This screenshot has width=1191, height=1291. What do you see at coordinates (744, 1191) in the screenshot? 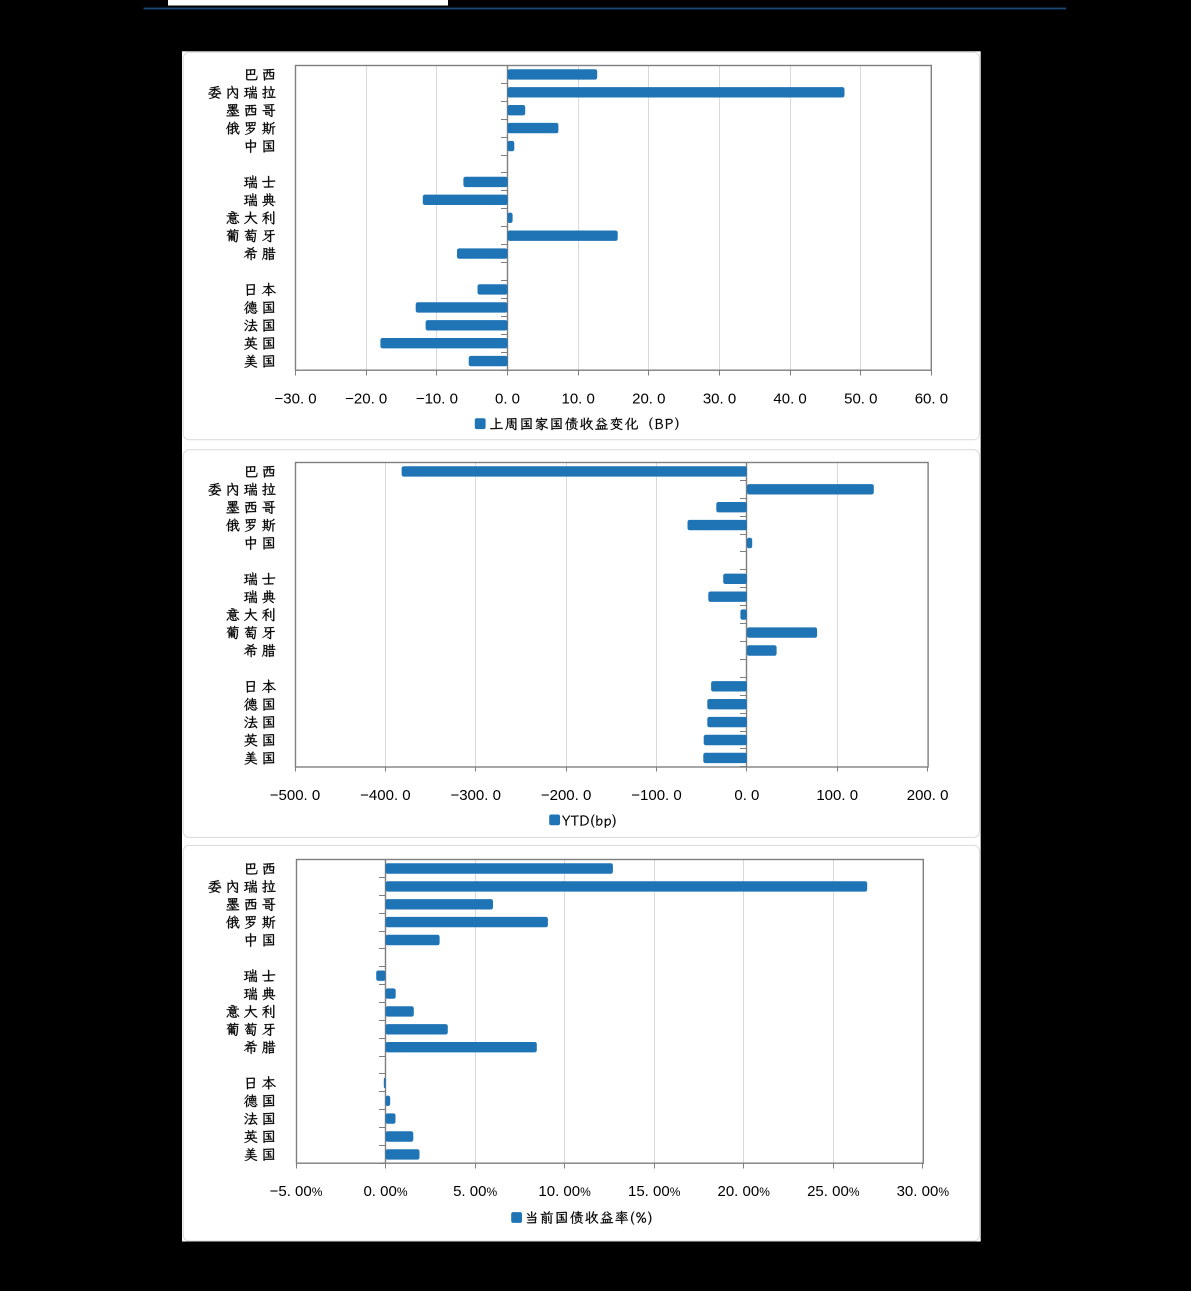
I see `svg-text: 20. 00%` at bounding box center [744, 1191].